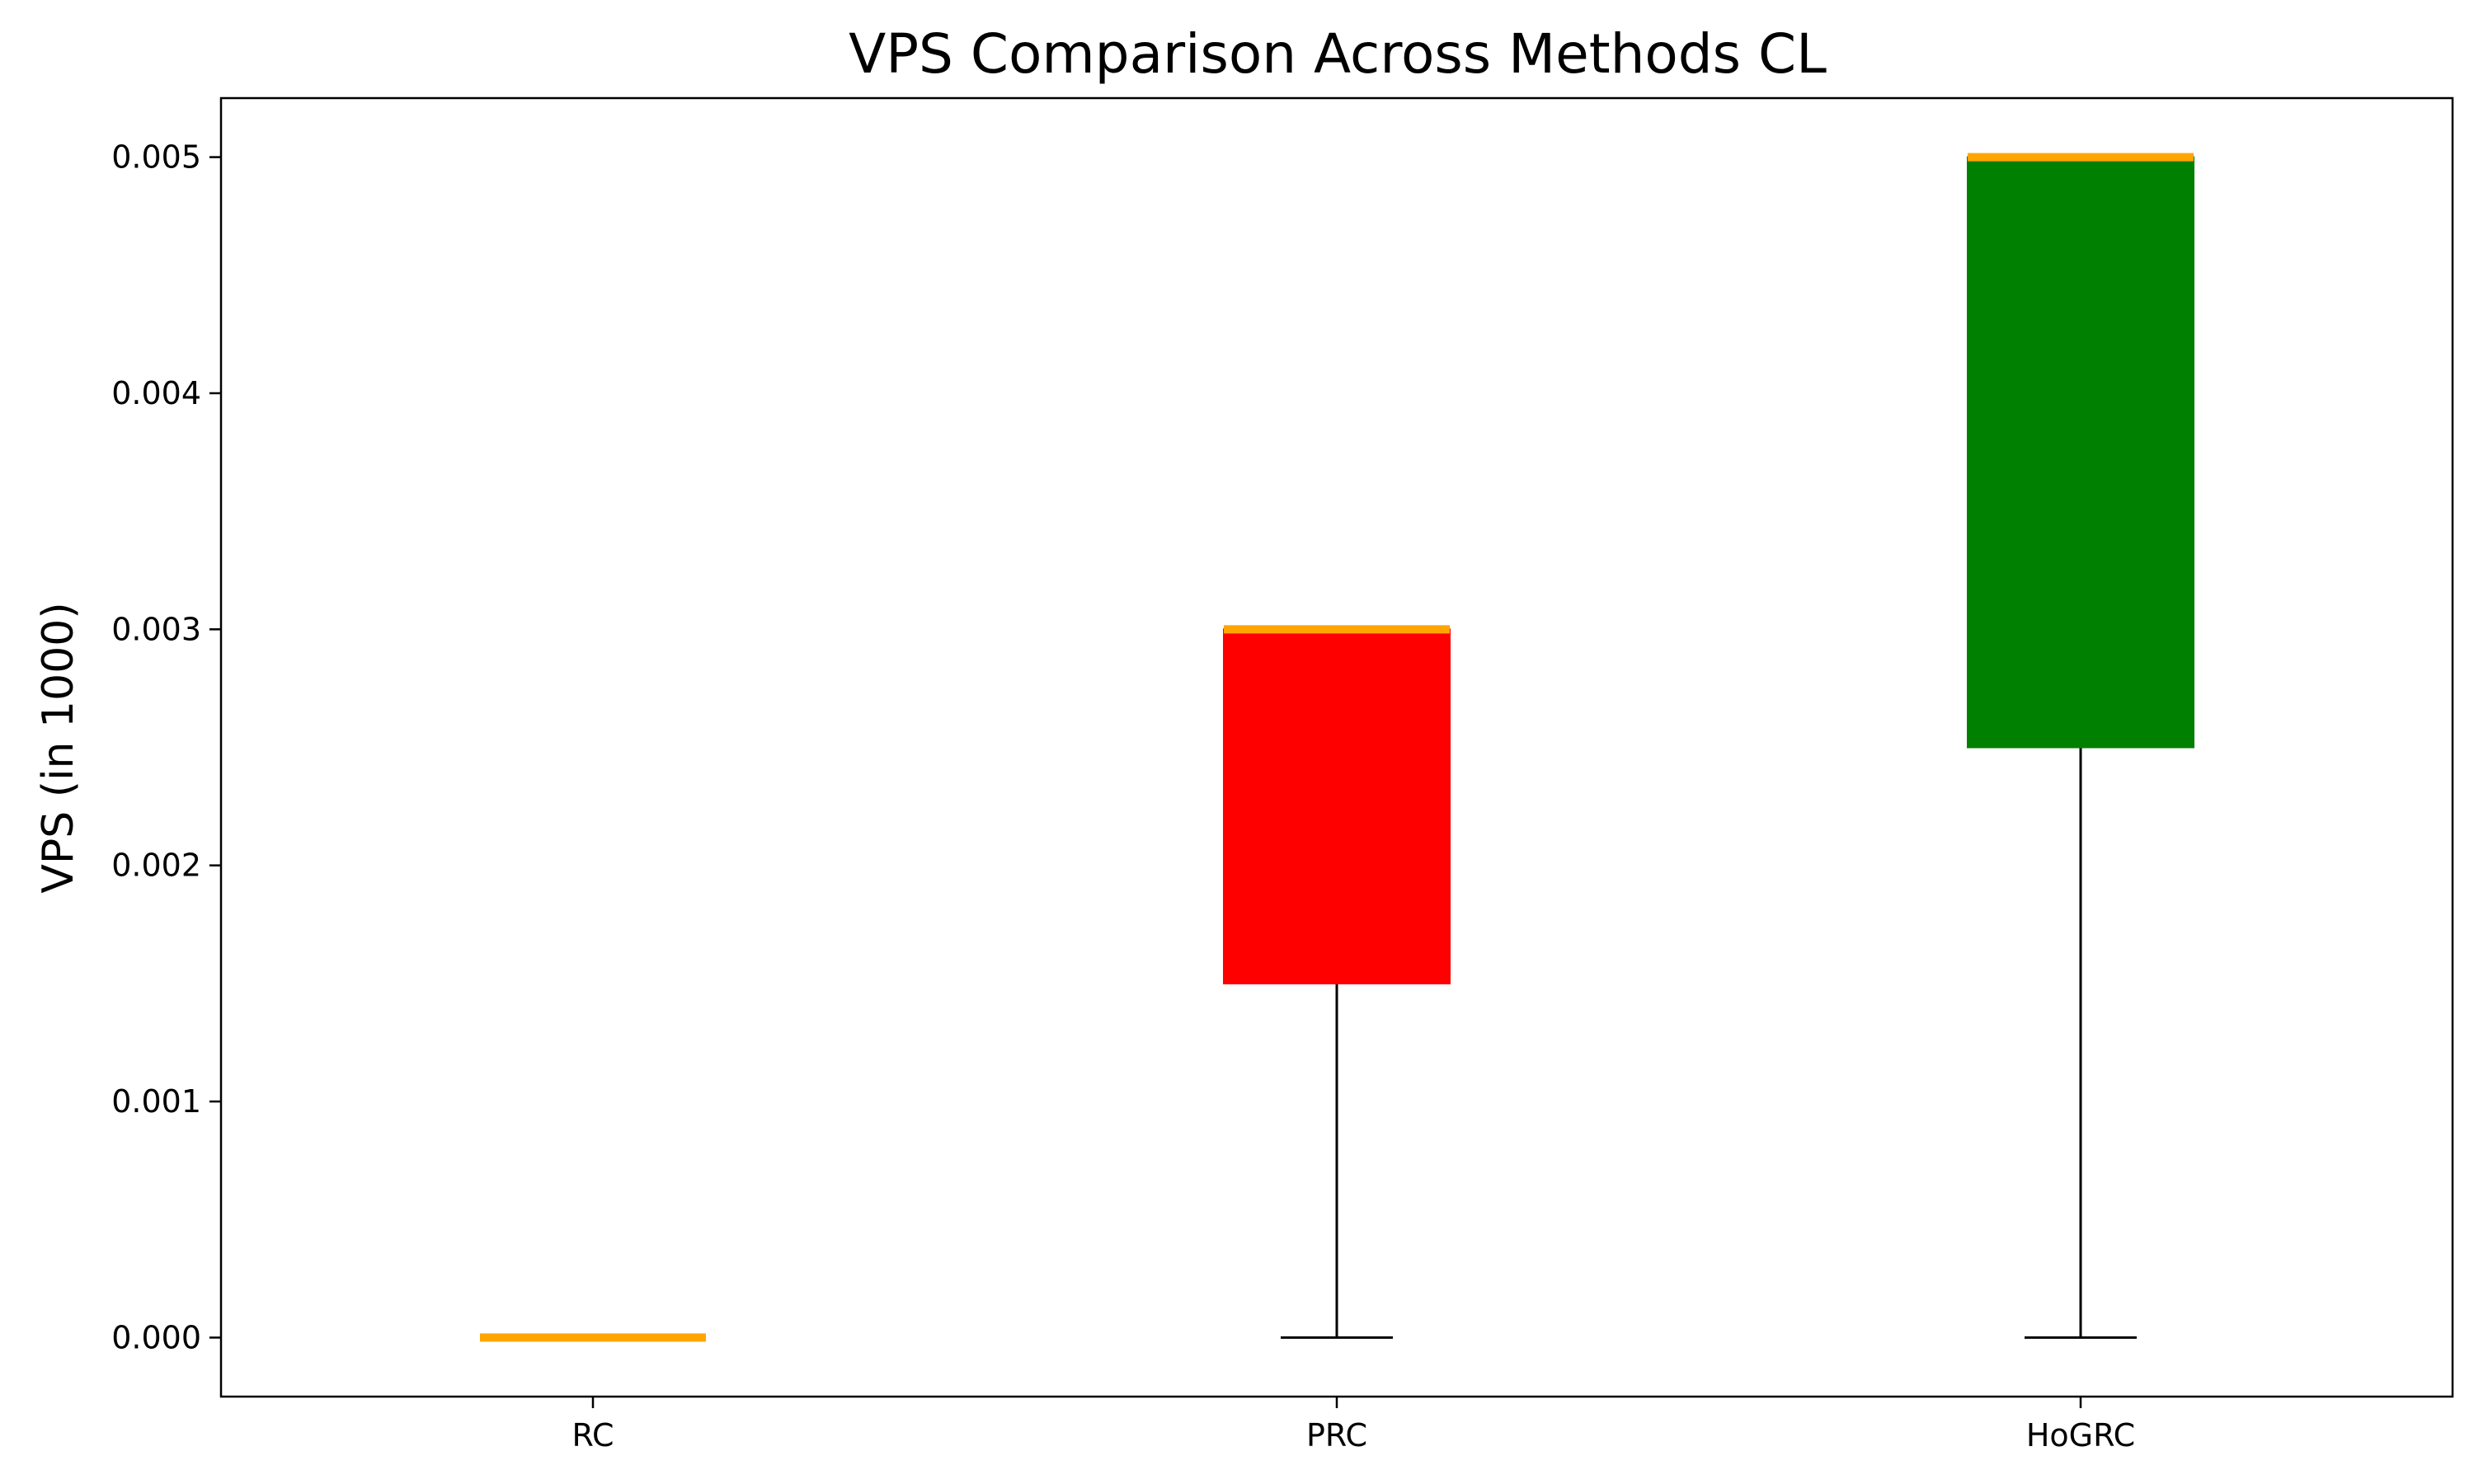  I want to click on y-tick-label: 0.005, so click(156, 157).